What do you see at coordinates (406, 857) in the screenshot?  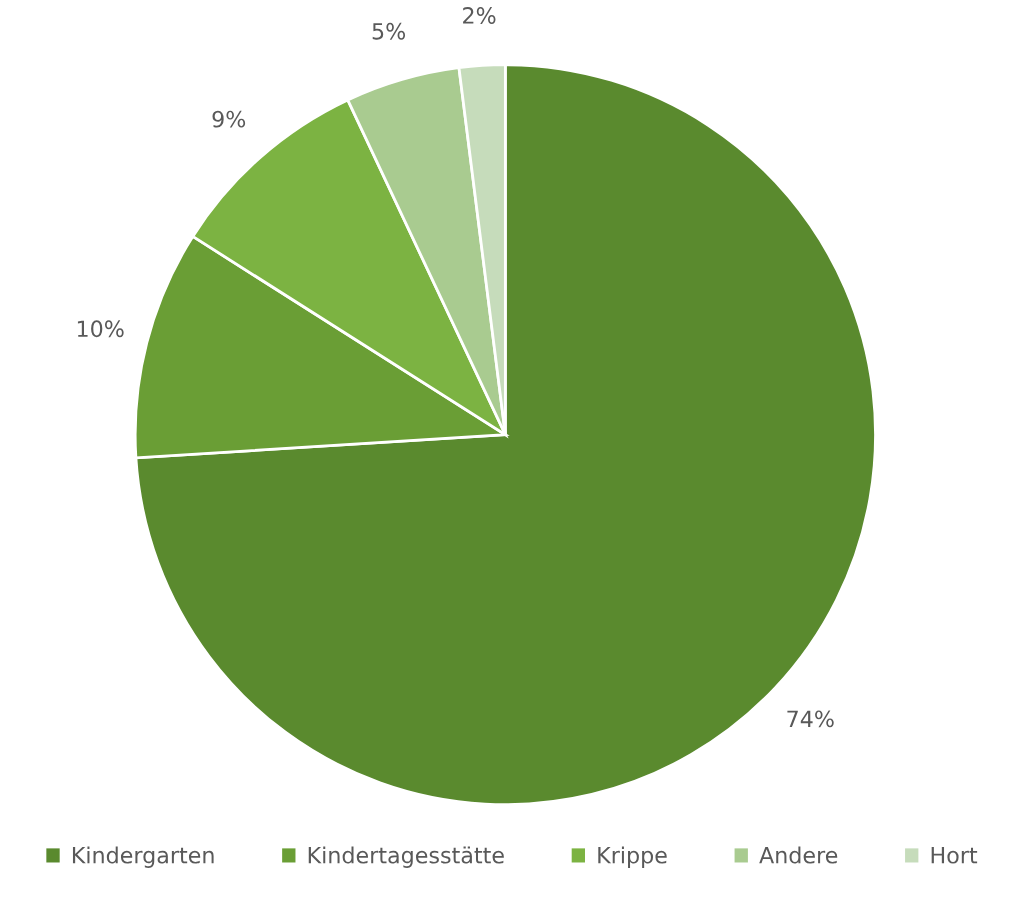 I see `legend-label: Kindertagesstätte` at bounding box center [406, 857].